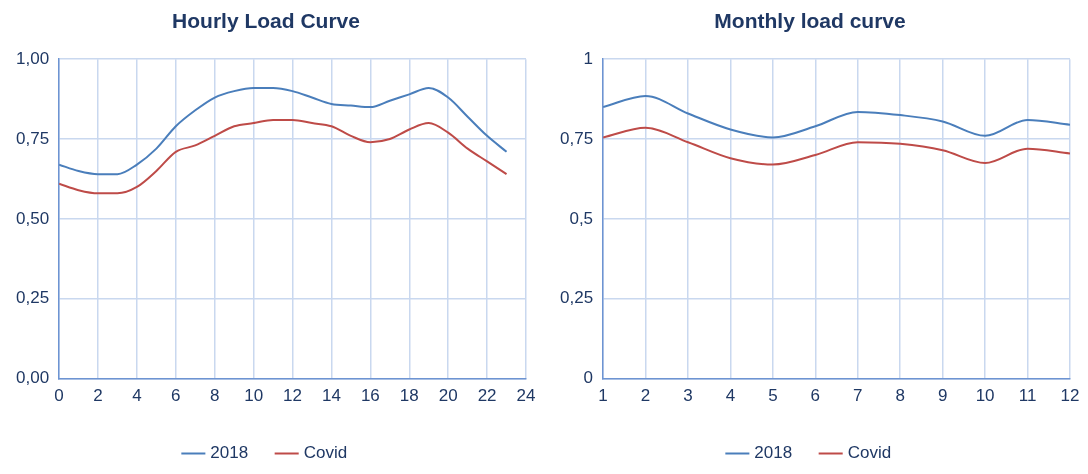  What do you see at coordinates (588, 58) in the screenshot?
I see `y-tick-label: 1` at bounding box center [588, 58].